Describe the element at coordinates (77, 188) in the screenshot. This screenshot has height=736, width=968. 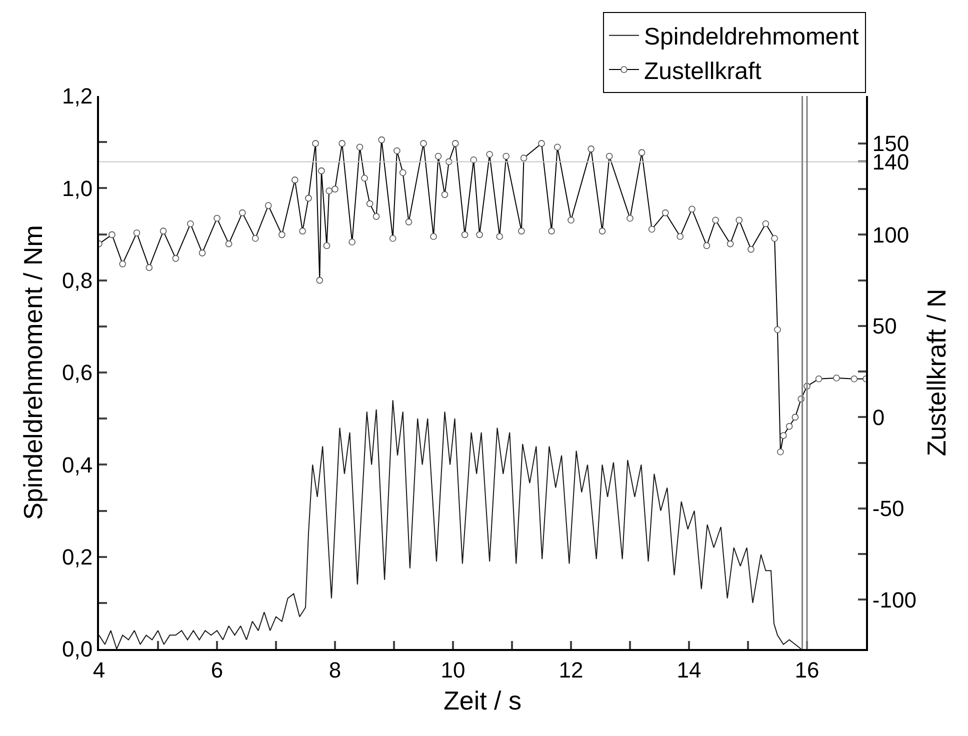
I see `y-tick-label: 1,0` at that location.